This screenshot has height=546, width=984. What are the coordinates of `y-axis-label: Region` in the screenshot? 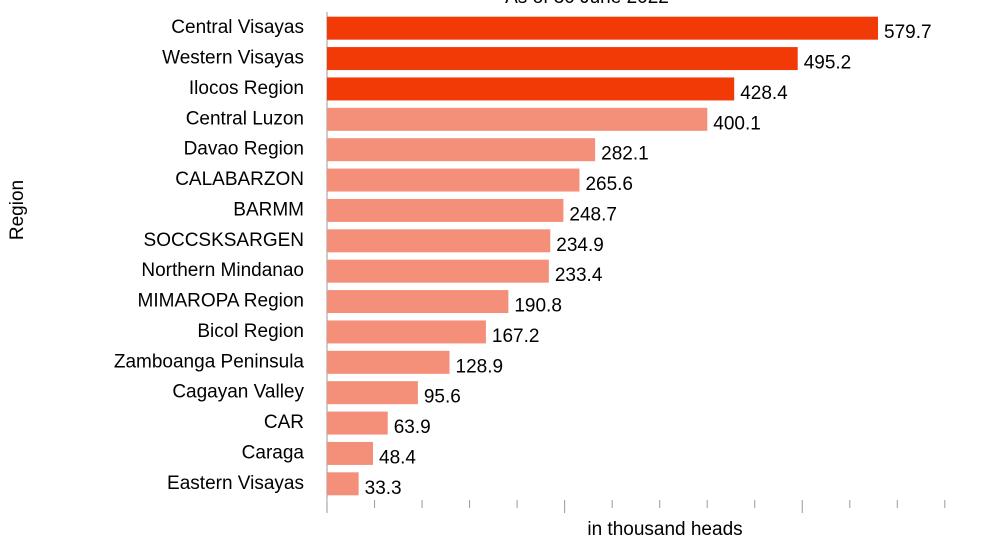 It's located at (17, 210).